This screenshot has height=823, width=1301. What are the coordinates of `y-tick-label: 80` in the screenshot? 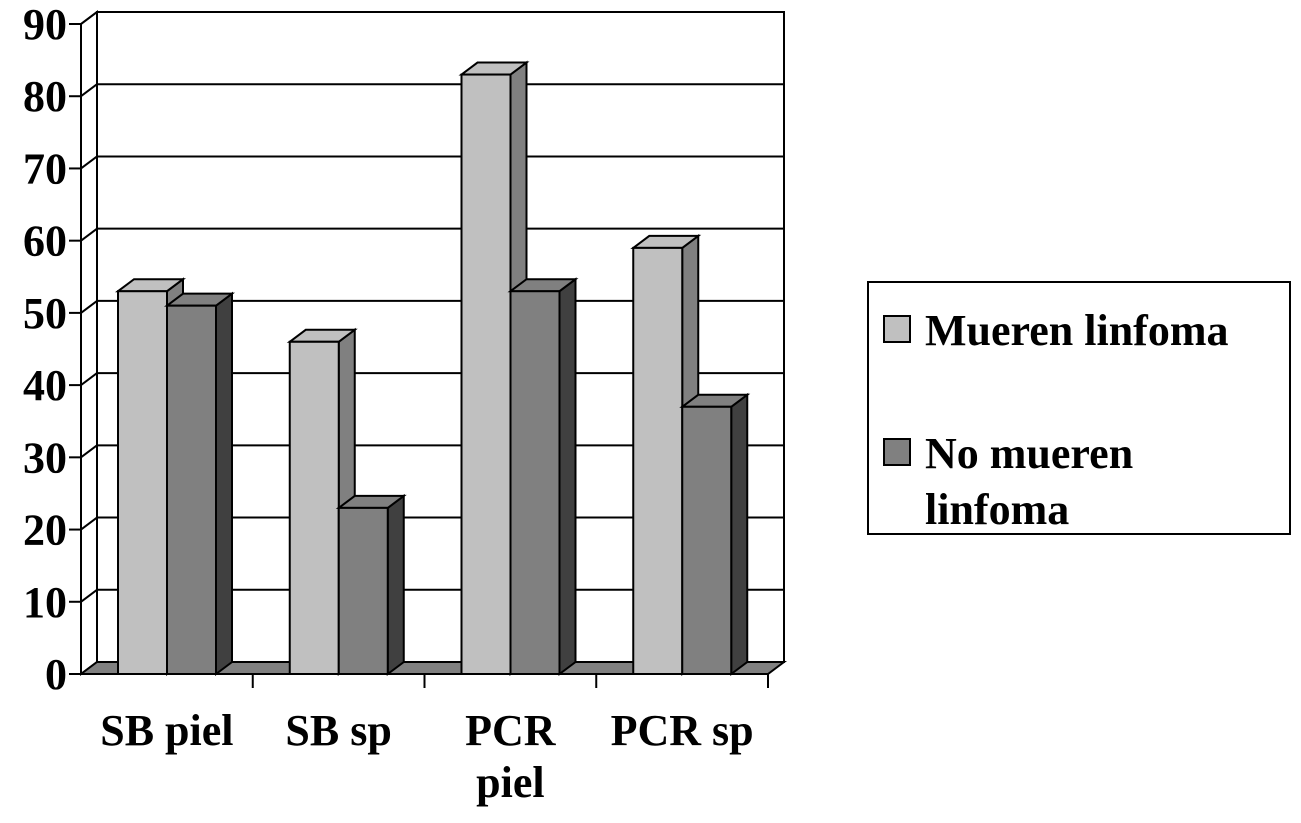 It's located at (45, 96).